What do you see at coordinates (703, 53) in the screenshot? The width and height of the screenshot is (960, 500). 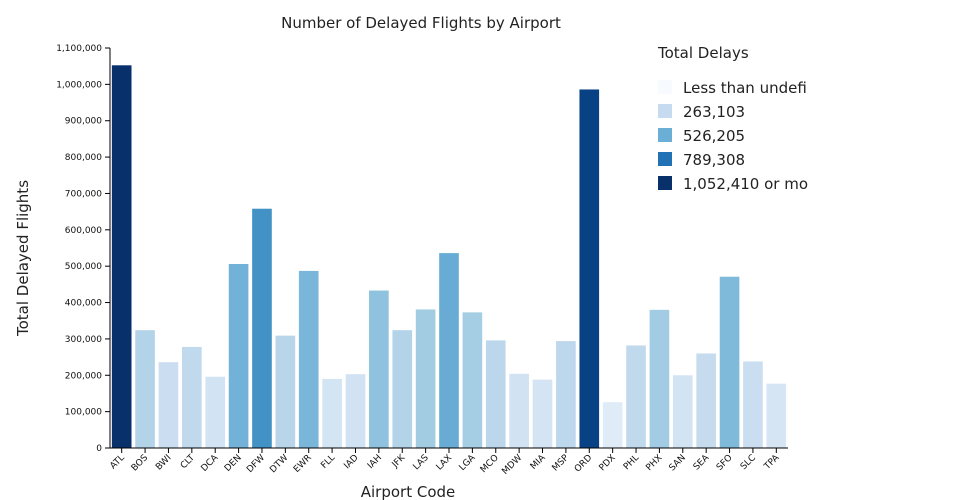 I see `legend-title: Total Delays` at bounding box center [703, 53].